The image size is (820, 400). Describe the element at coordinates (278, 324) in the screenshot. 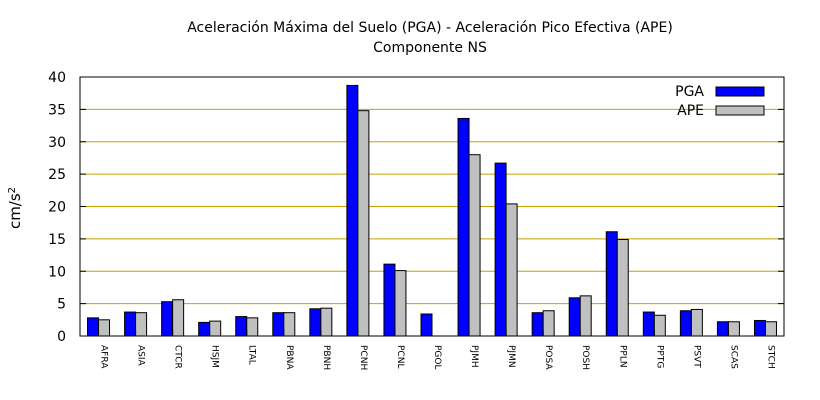

I see `bar-pga-pbna` at that location.